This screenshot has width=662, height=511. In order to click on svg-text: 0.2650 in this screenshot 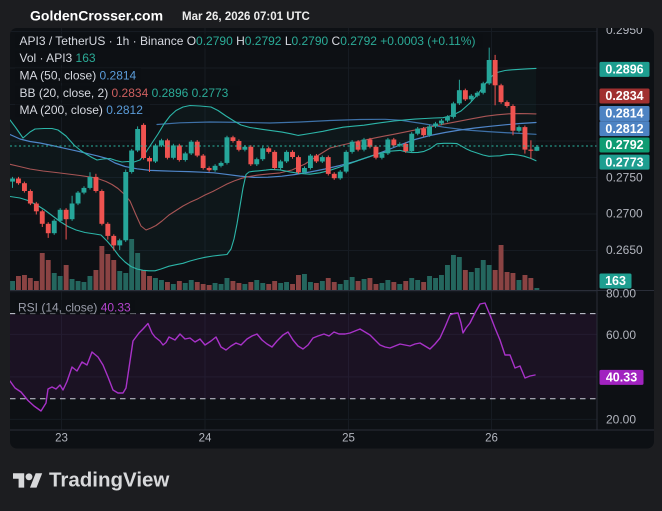, I will do `click(624, 250)`.